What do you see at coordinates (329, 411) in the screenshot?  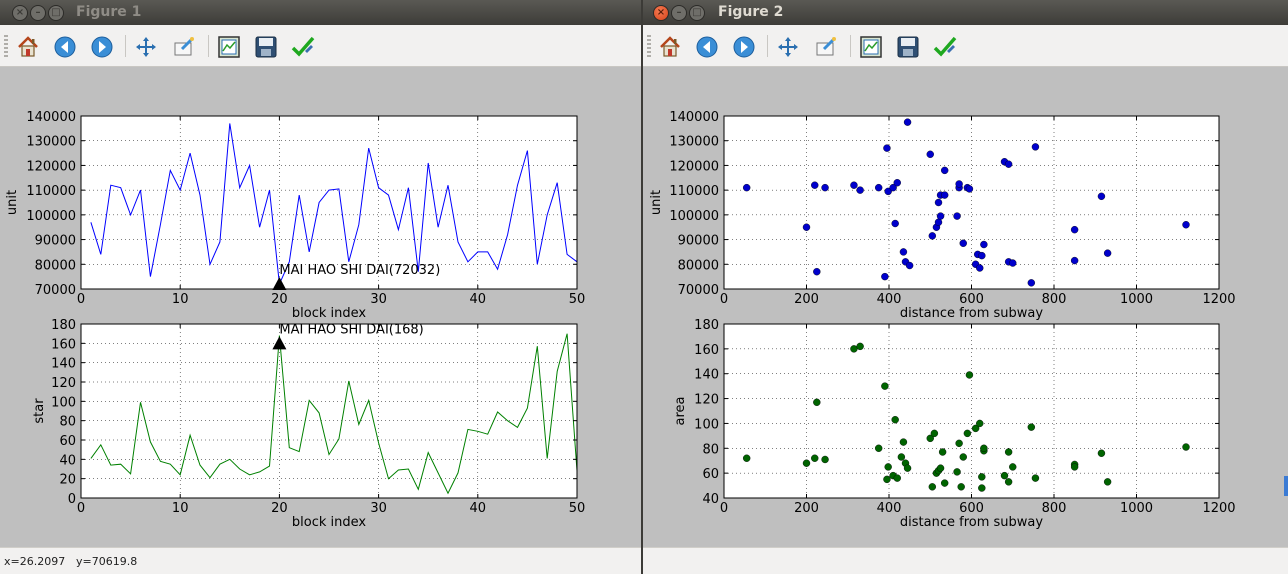 I see `axes-frame` at bounding box center [329, 411].